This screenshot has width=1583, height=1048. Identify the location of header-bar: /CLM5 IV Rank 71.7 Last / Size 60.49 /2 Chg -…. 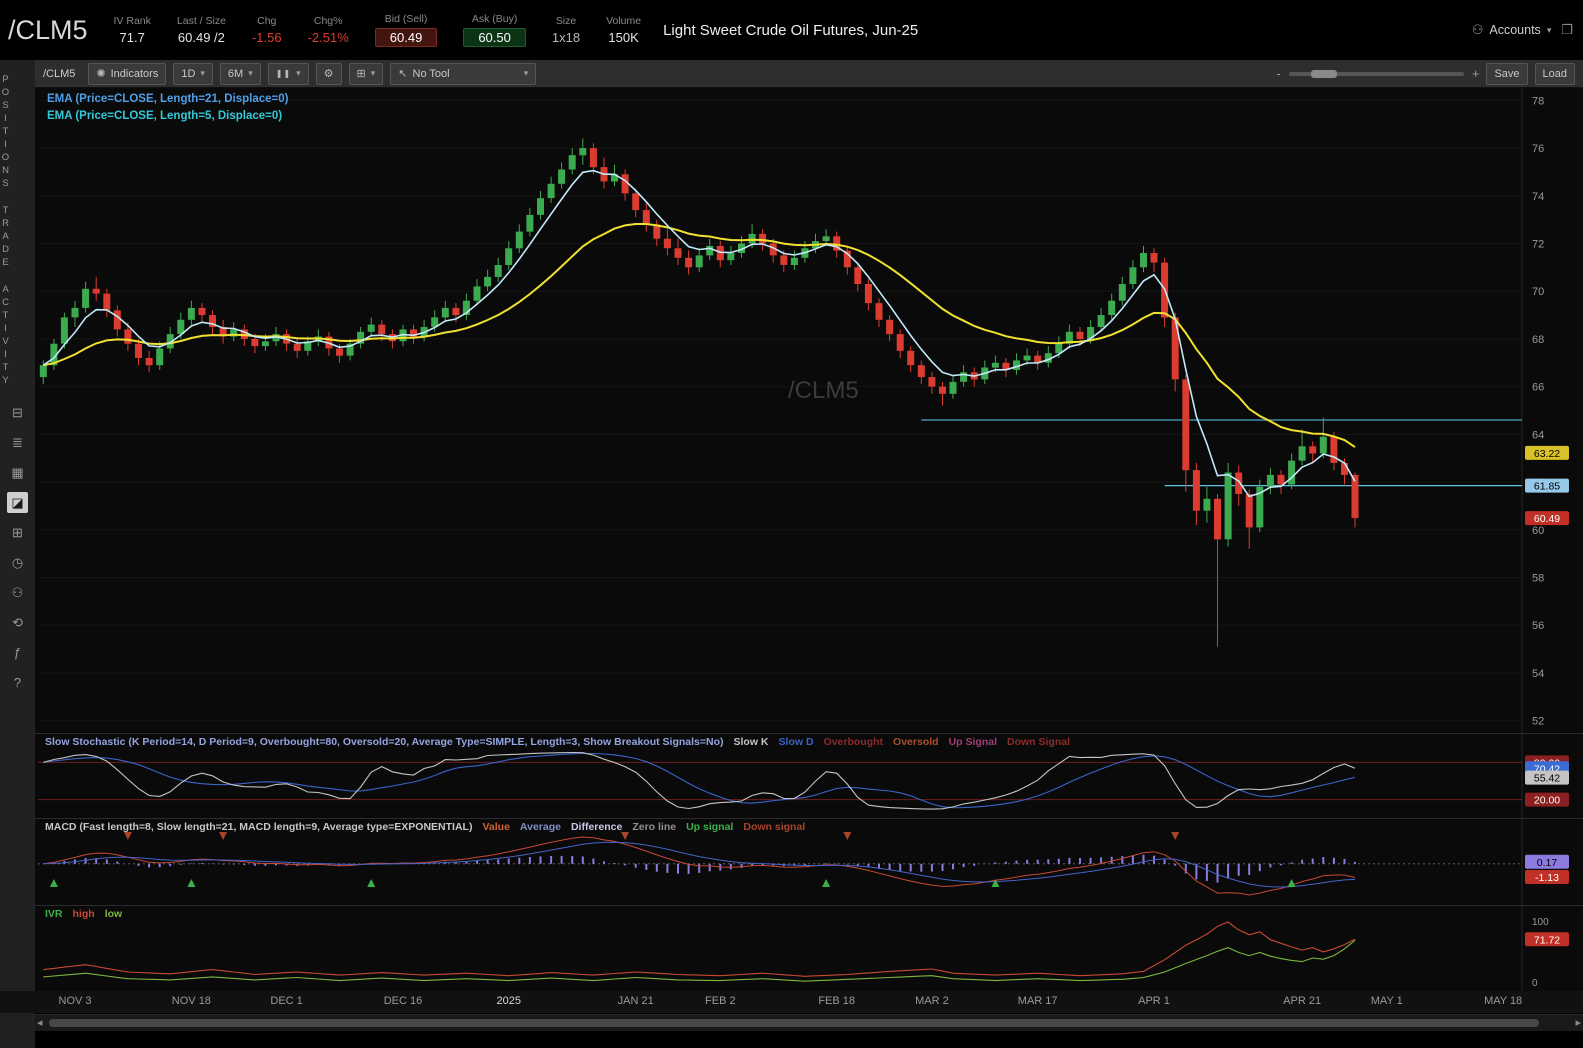
(791, 30).